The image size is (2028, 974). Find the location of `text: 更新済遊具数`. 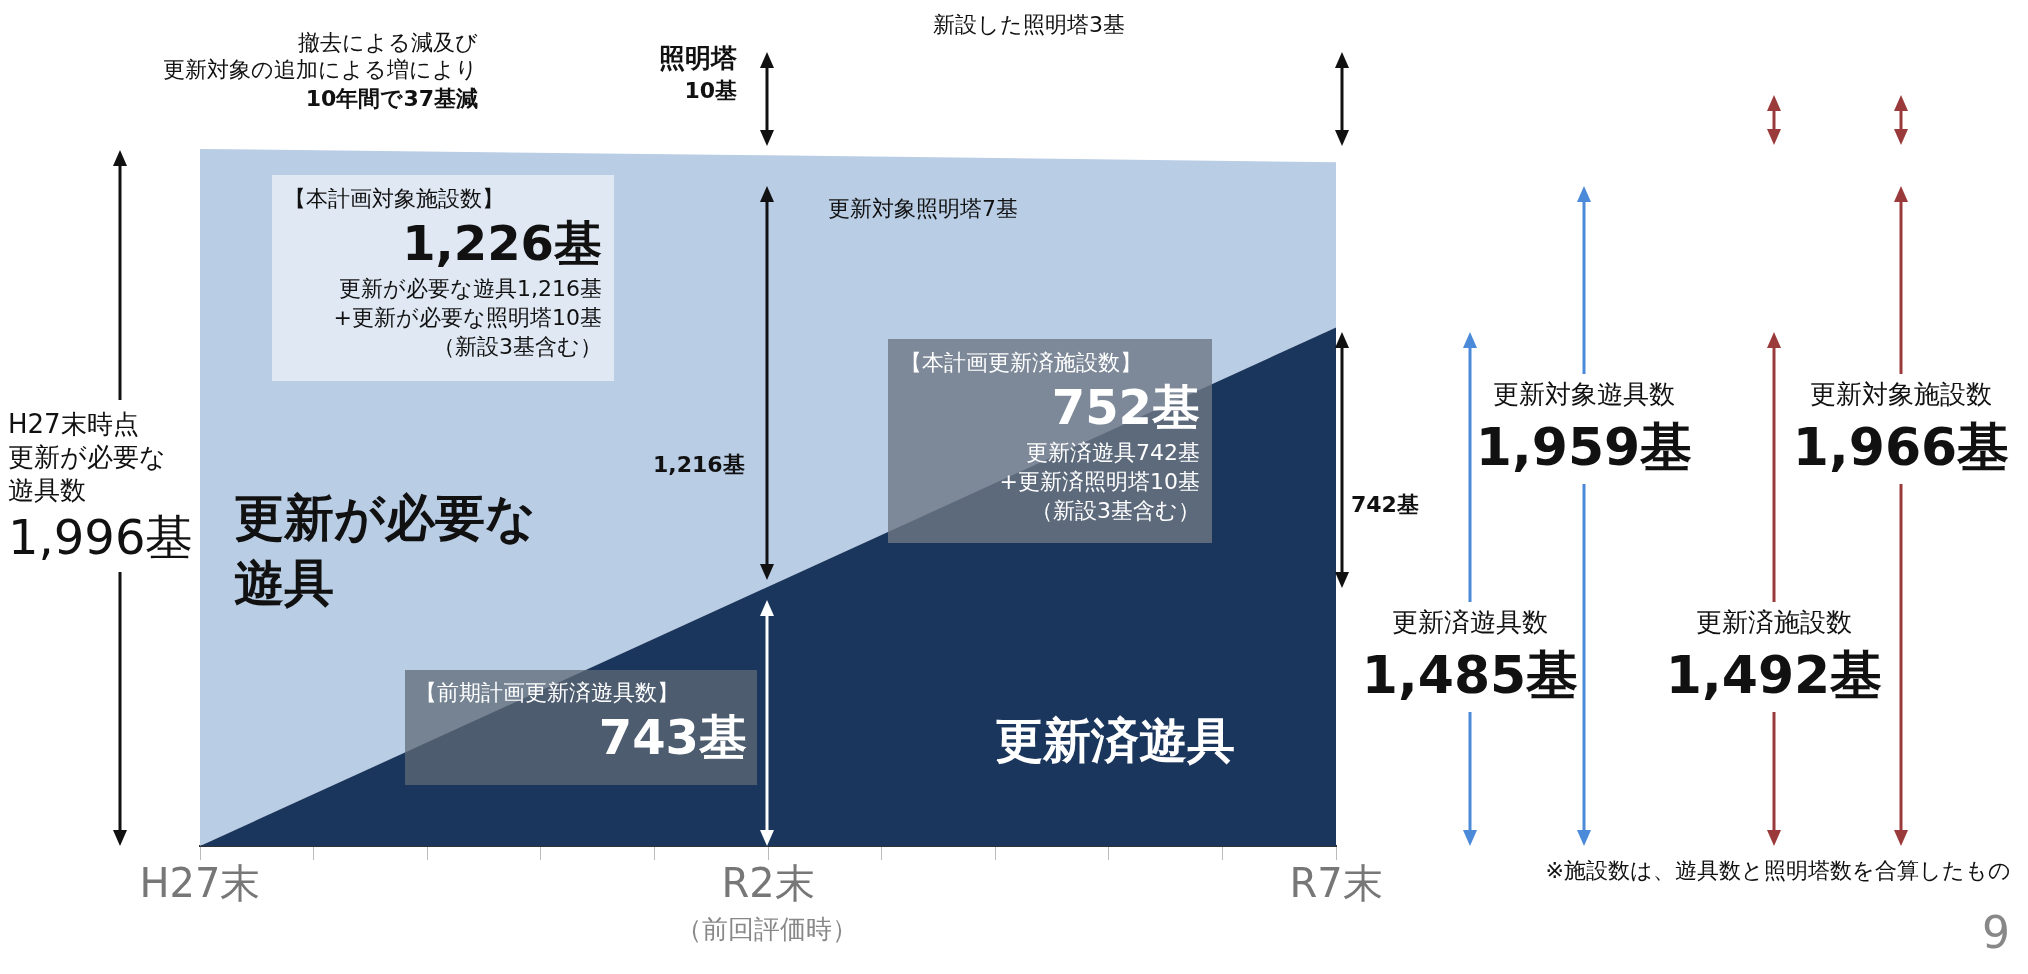

text: 更新済遊具数 is located at coordinates (1470, 622).